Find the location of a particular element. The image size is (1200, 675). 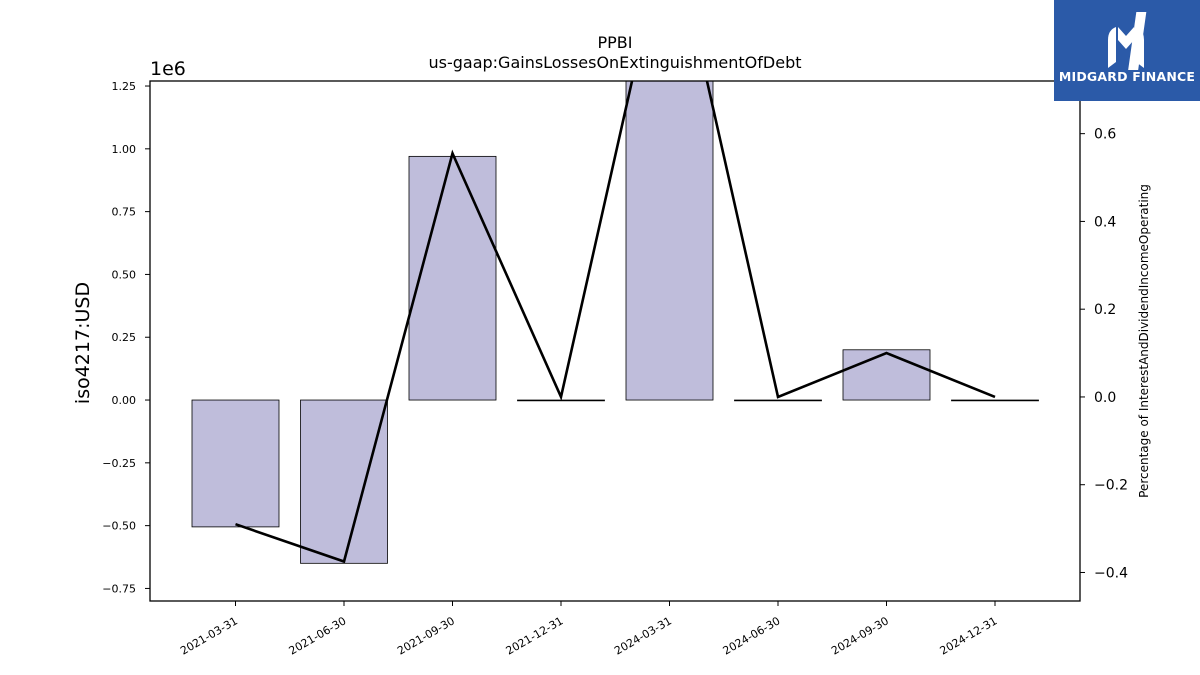

y-tick-label: 0.25 is located at coordinates (124, 337).